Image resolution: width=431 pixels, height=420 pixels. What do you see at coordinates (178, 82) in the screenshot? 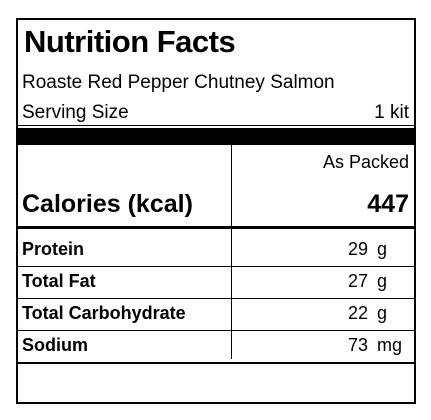
I see `product-name: Roaste Red Pepper Chutney Salmon` at bounding box center [178, 82].